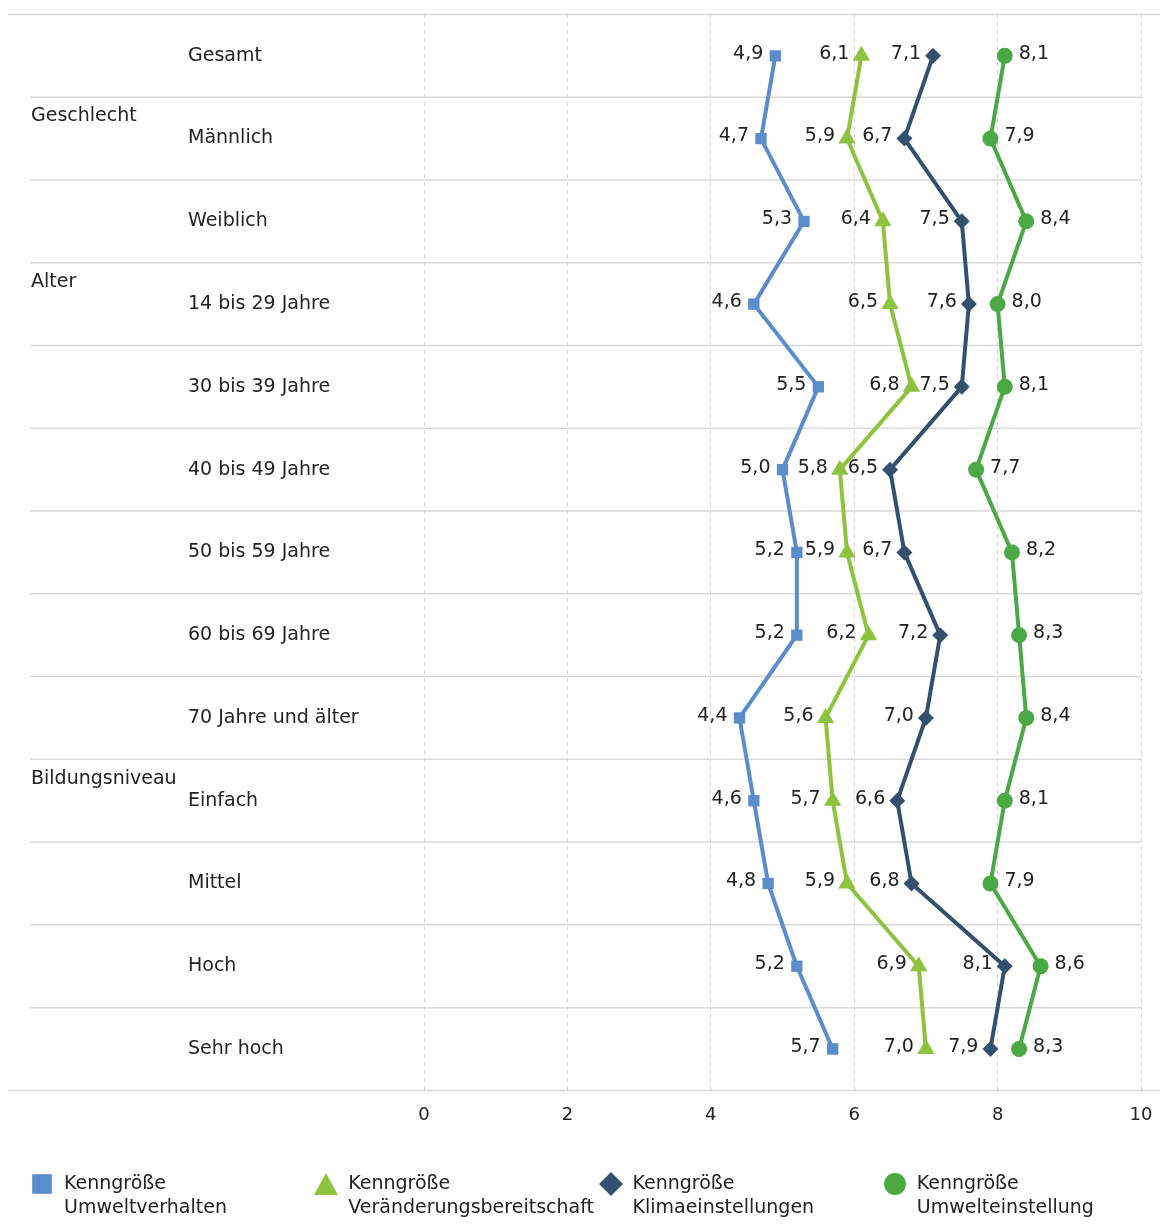 The image size is (1167, 1224). Describe the element at coordinates (834, 51) in the screenshot. I see `data-label: 6,1` at that location.